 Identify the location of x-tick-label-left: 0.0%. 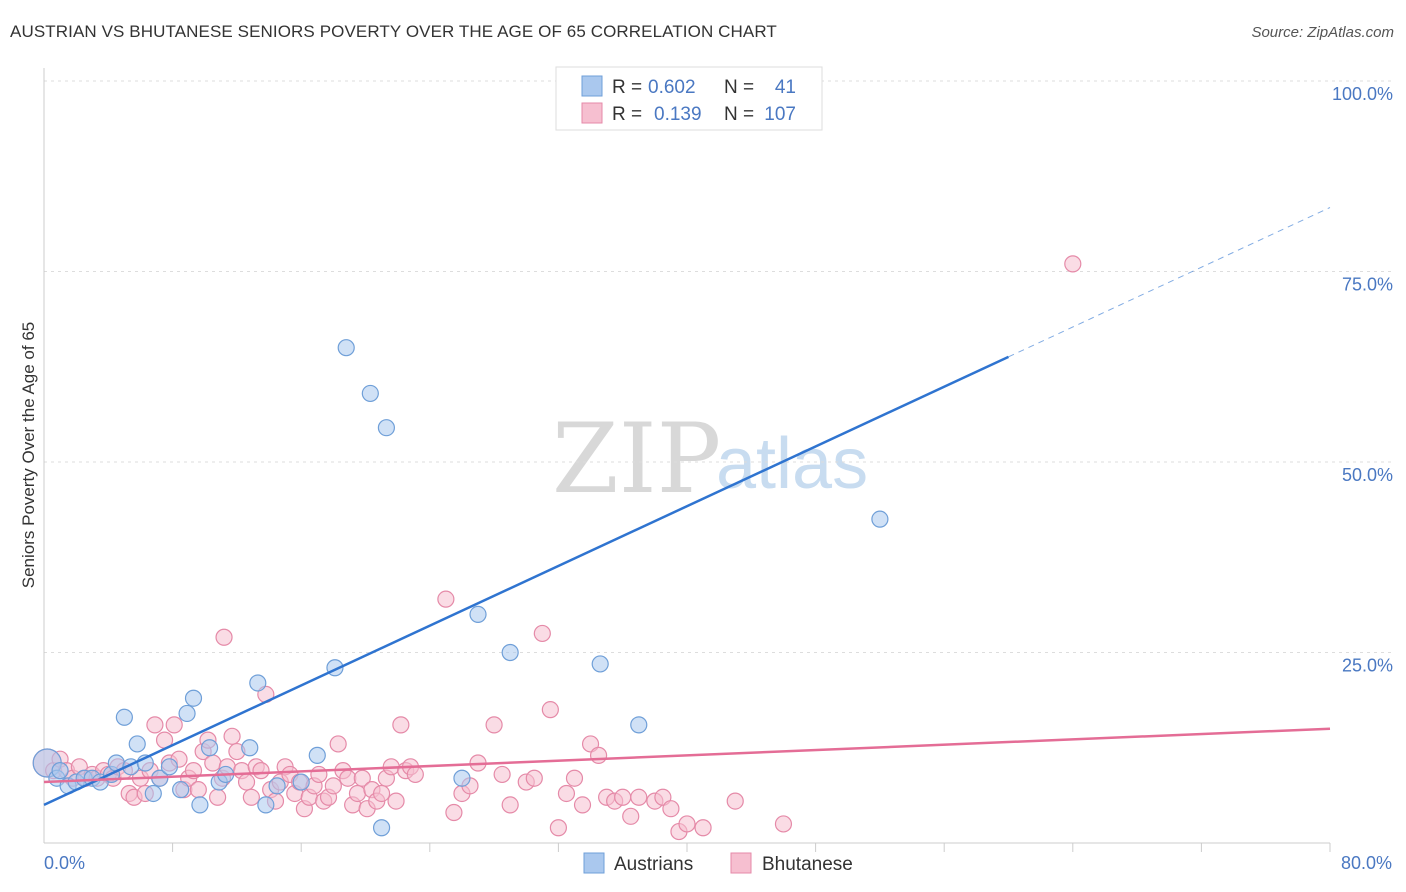
(64, 863).